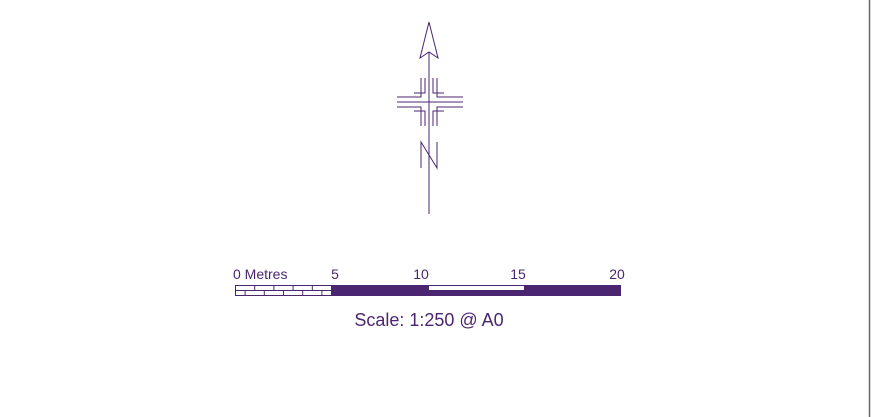 The width and height of the screenshot is (877, 417). Describe the element at coordinates (429, 155) in the screenshot. I see `north-letter-icon` at that location.